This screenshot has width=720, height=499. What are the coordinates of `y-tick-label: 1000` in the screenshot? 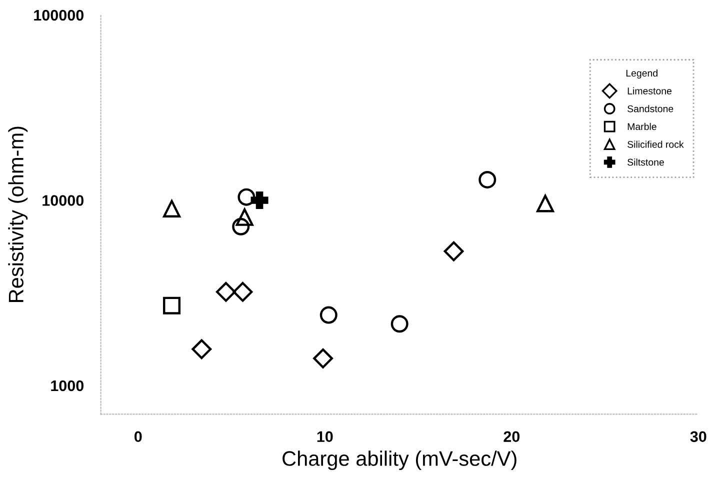 It's located at (67, 386).